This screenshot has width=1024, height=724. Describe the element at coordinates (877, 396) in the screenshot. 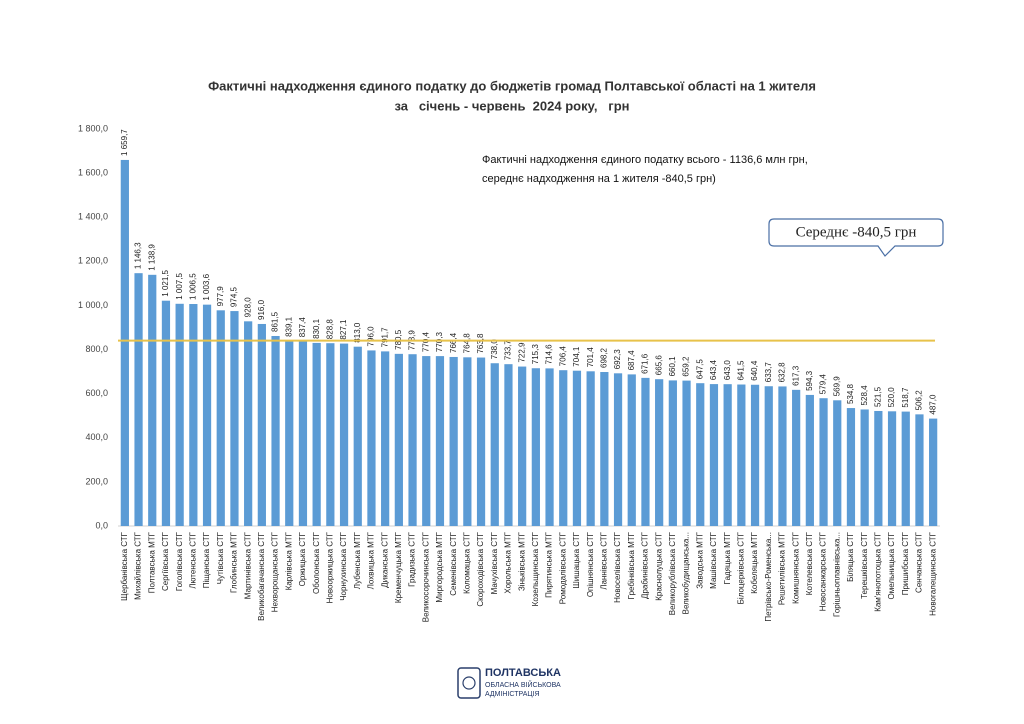

I see `value-label: 521,5` at that location.